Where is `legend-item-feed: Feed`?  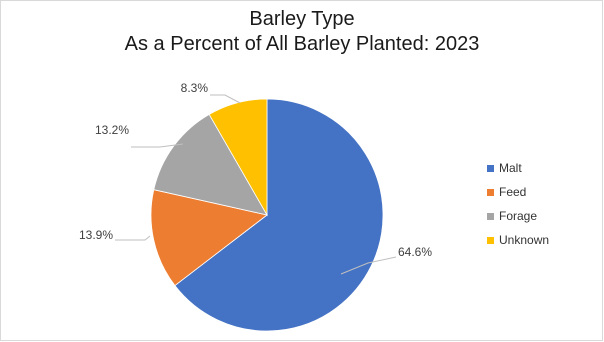 legend-item-feed: Feed is located at coordinates (542, 192).